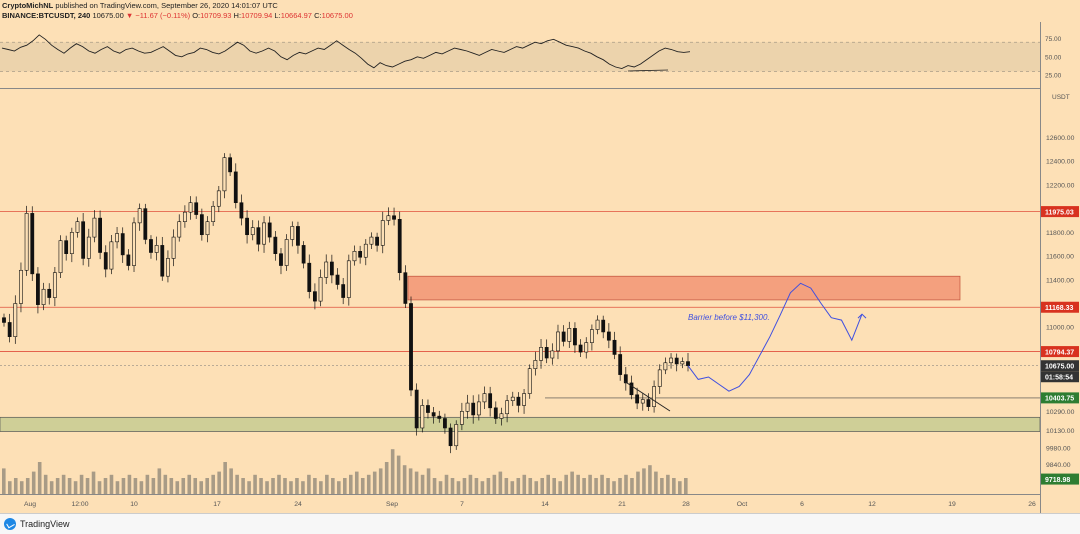 The height and width of the screenshot is (534, 1080). Describe the element at coordinates (37, 524) in the screenshot. I see `tradingview-logo: TradingView` at that location.